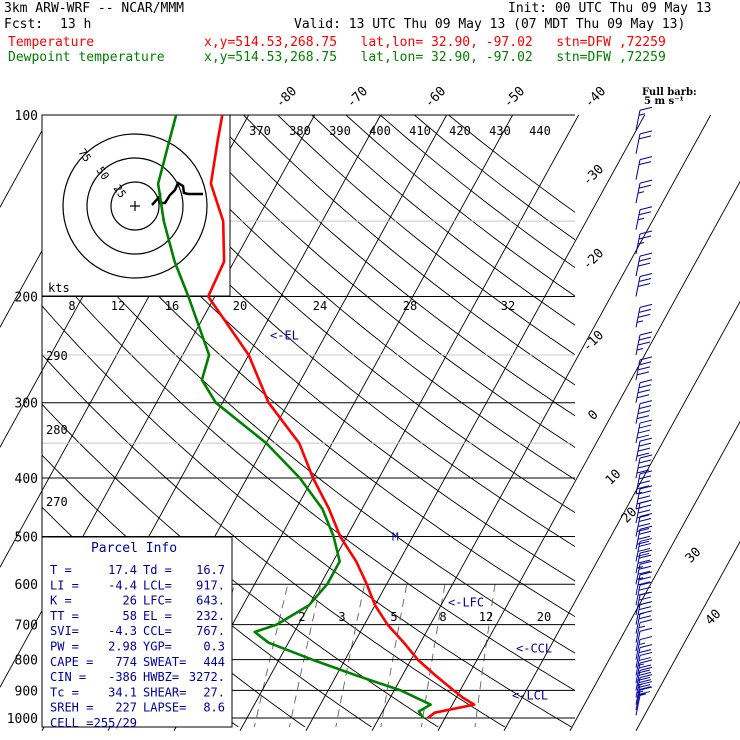 The height and width of the screenshot is (740, 740). Describe the element at coordinates (115, 723) in the screenshot. I see `parcel-info-value: 255/29` at that location.